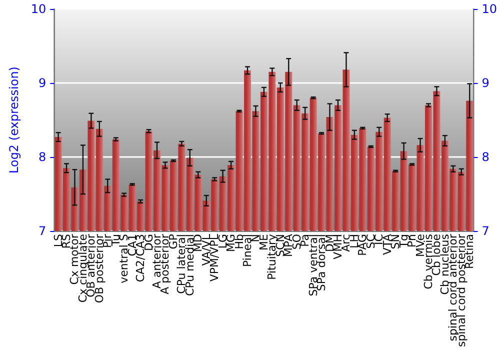 This screenshot has height=350, width=500. What do you see at coordinates (38, 9) in the screenshot?
I see `y-tick-label: 10` at bounding box center [38, 9].